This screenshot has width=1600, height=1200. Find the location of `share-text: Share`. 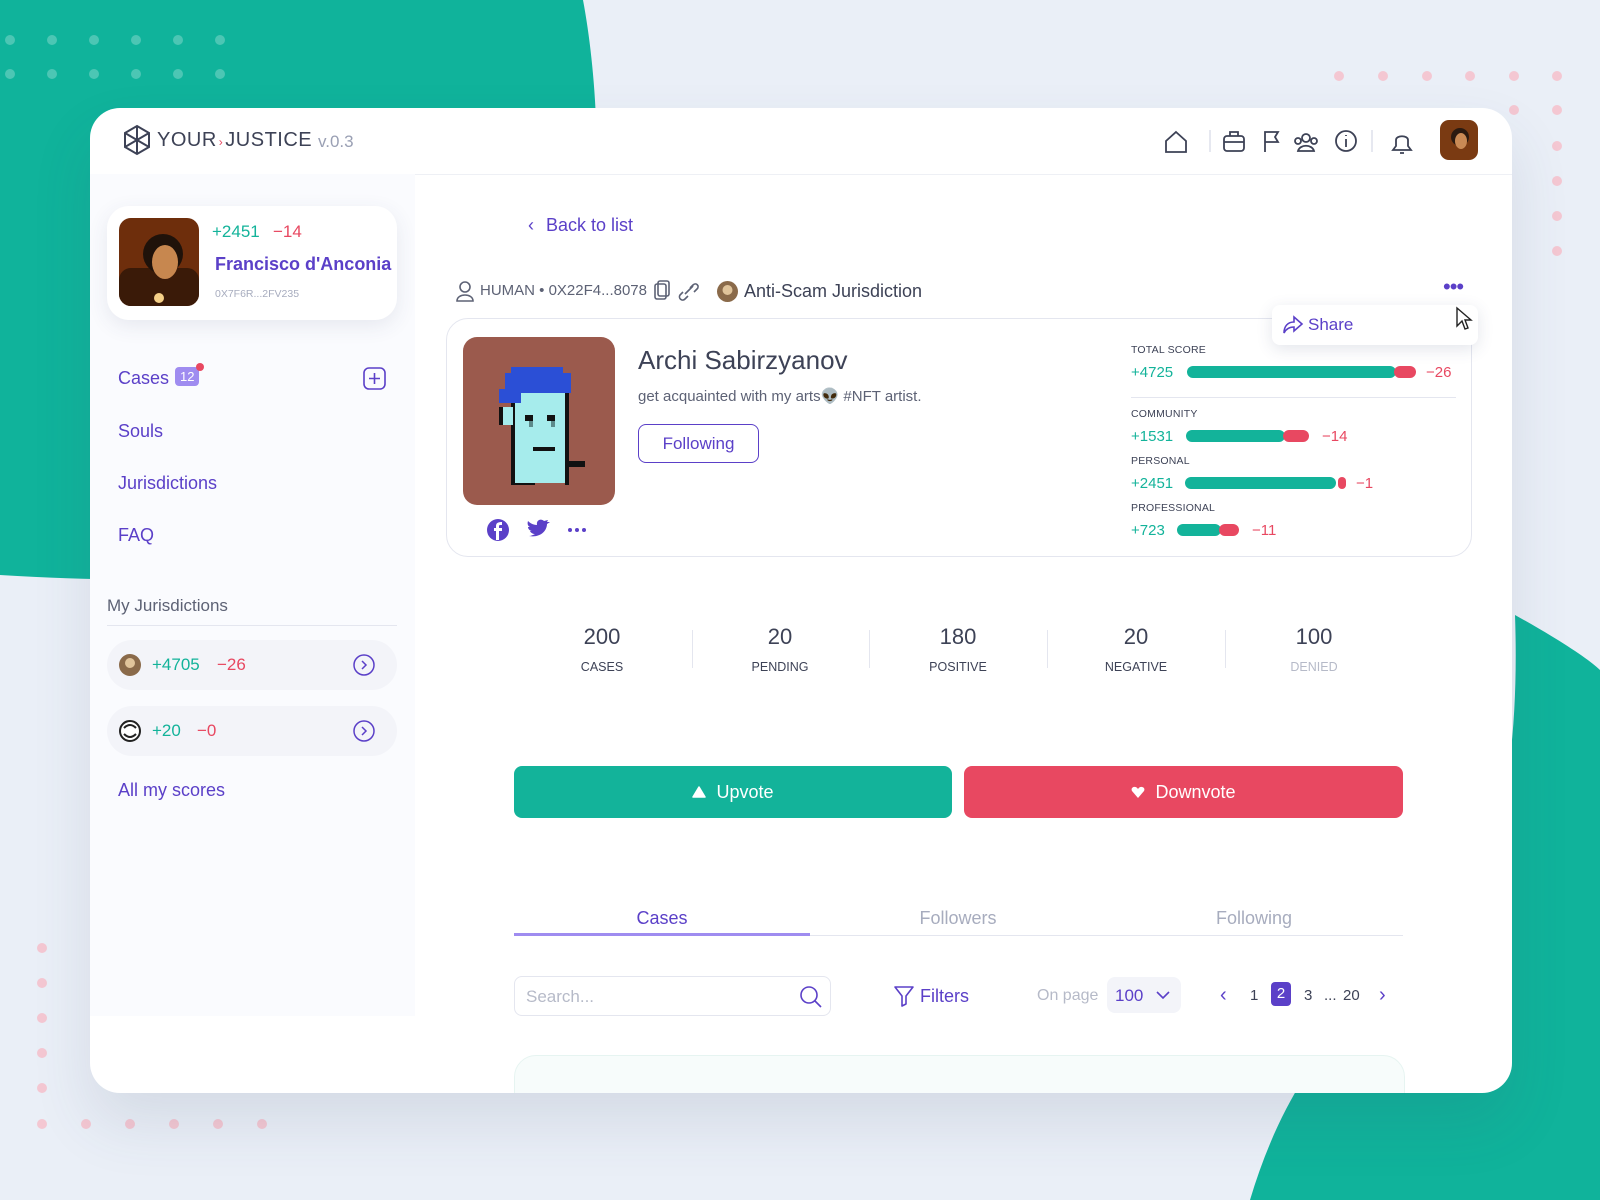

share-text: Share is located at coordinates (1331, 324).